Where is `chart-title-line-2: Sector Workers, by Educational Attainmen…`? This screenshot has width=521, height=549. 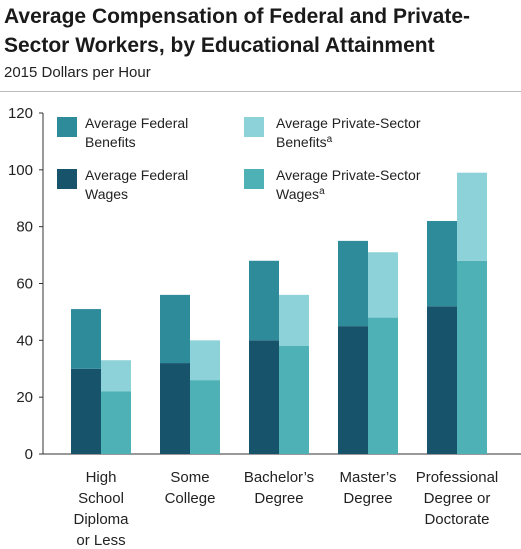
chart-title-line-2: Sector Workers, by Educational Attainmen… is located at coordinates (219, 45).